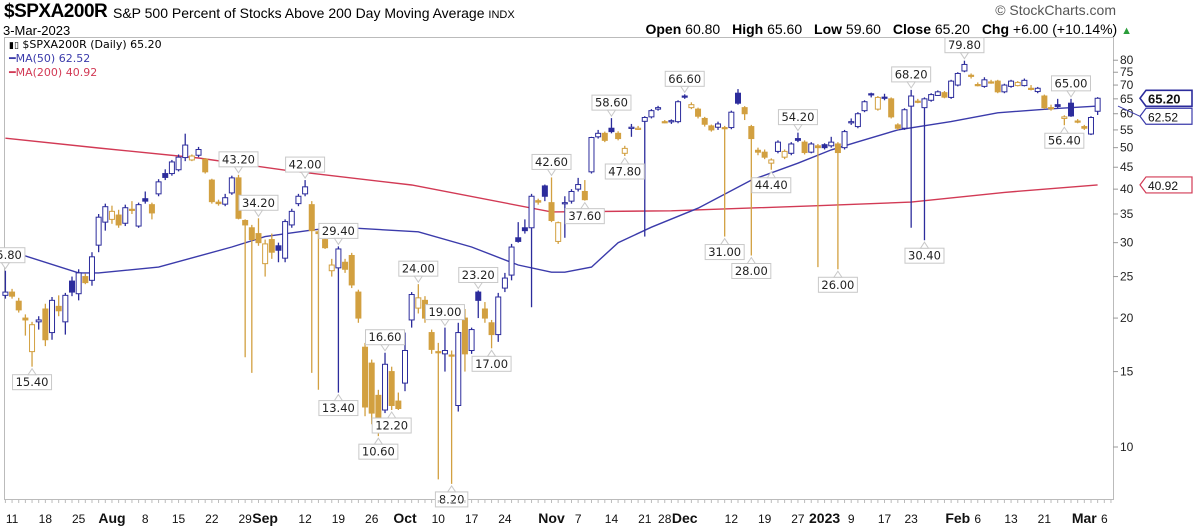  Describe the element at coordinates (1127, 167) in the screenshot. I see `y-tick-label: 45` at that location.